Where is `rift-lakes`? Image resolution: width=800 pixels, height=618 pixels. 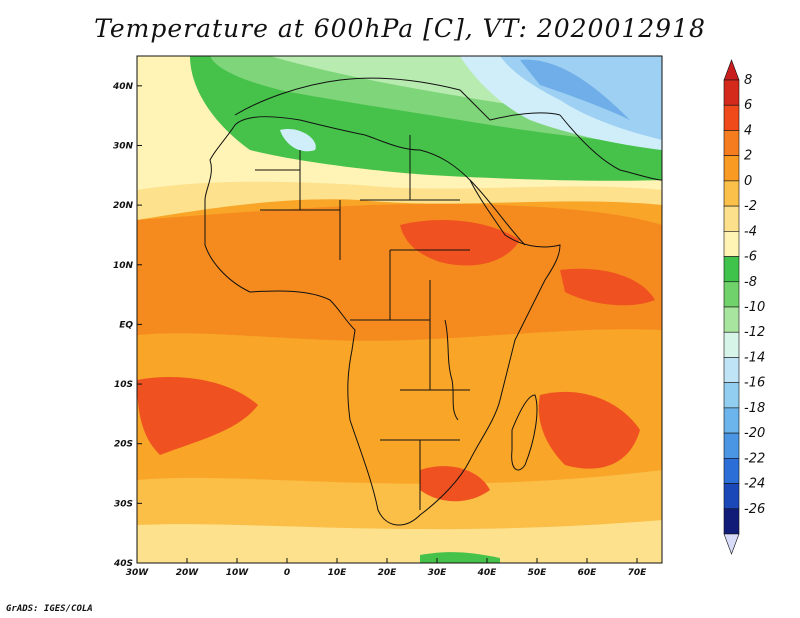 rift-lakes is located at coordinates (451, 370).